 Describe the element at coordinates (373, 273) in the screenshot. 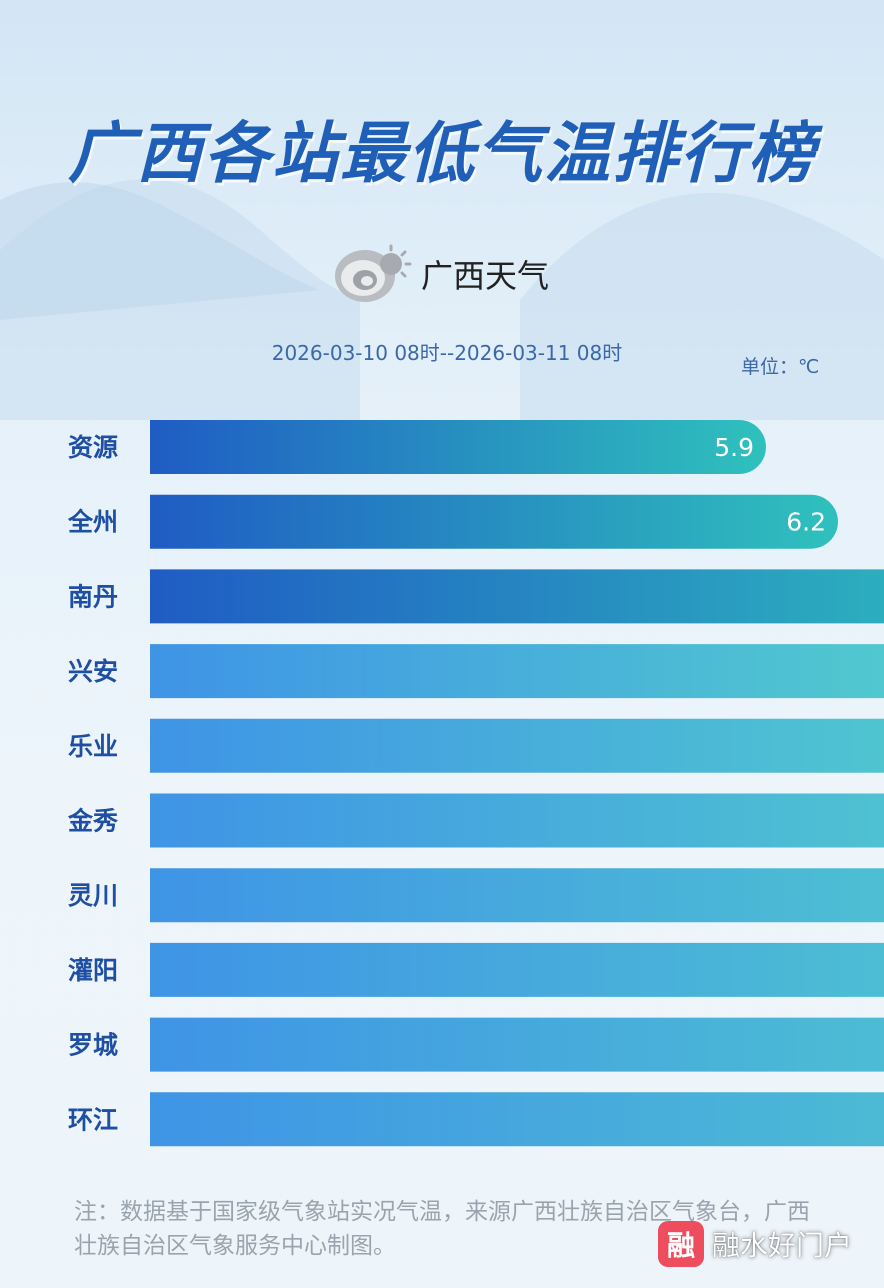

I see `weather-logo-icon` at that location.